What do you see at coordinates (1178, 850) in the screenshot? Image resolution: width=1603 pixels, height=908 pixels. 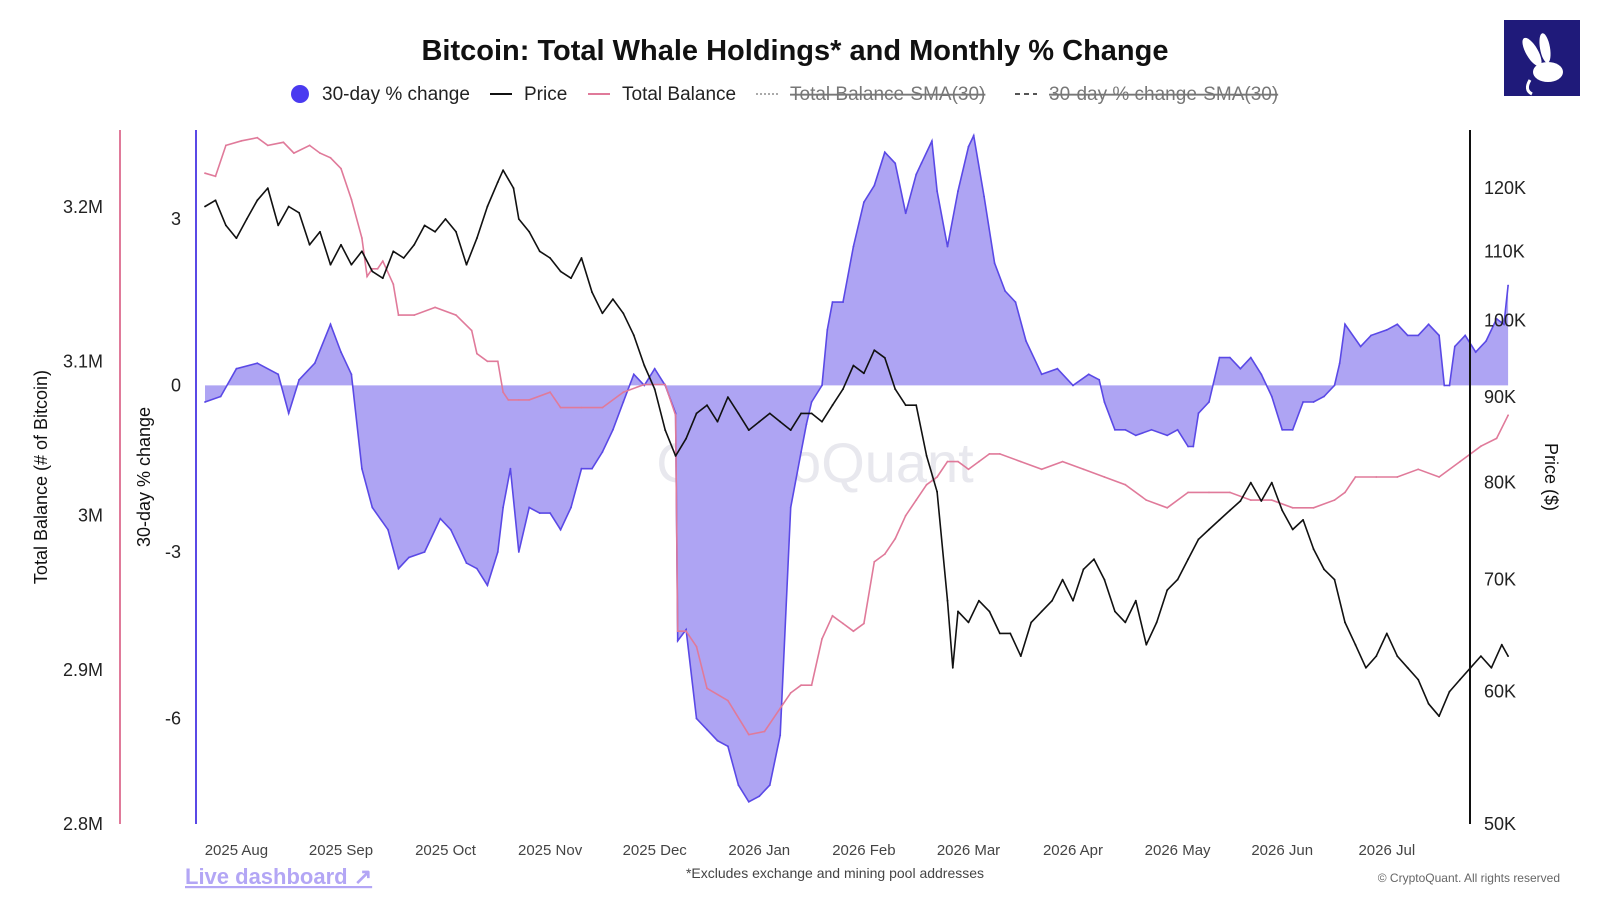 I see `x-tick-label: 2026 May` at bounding box center [1178, 850].